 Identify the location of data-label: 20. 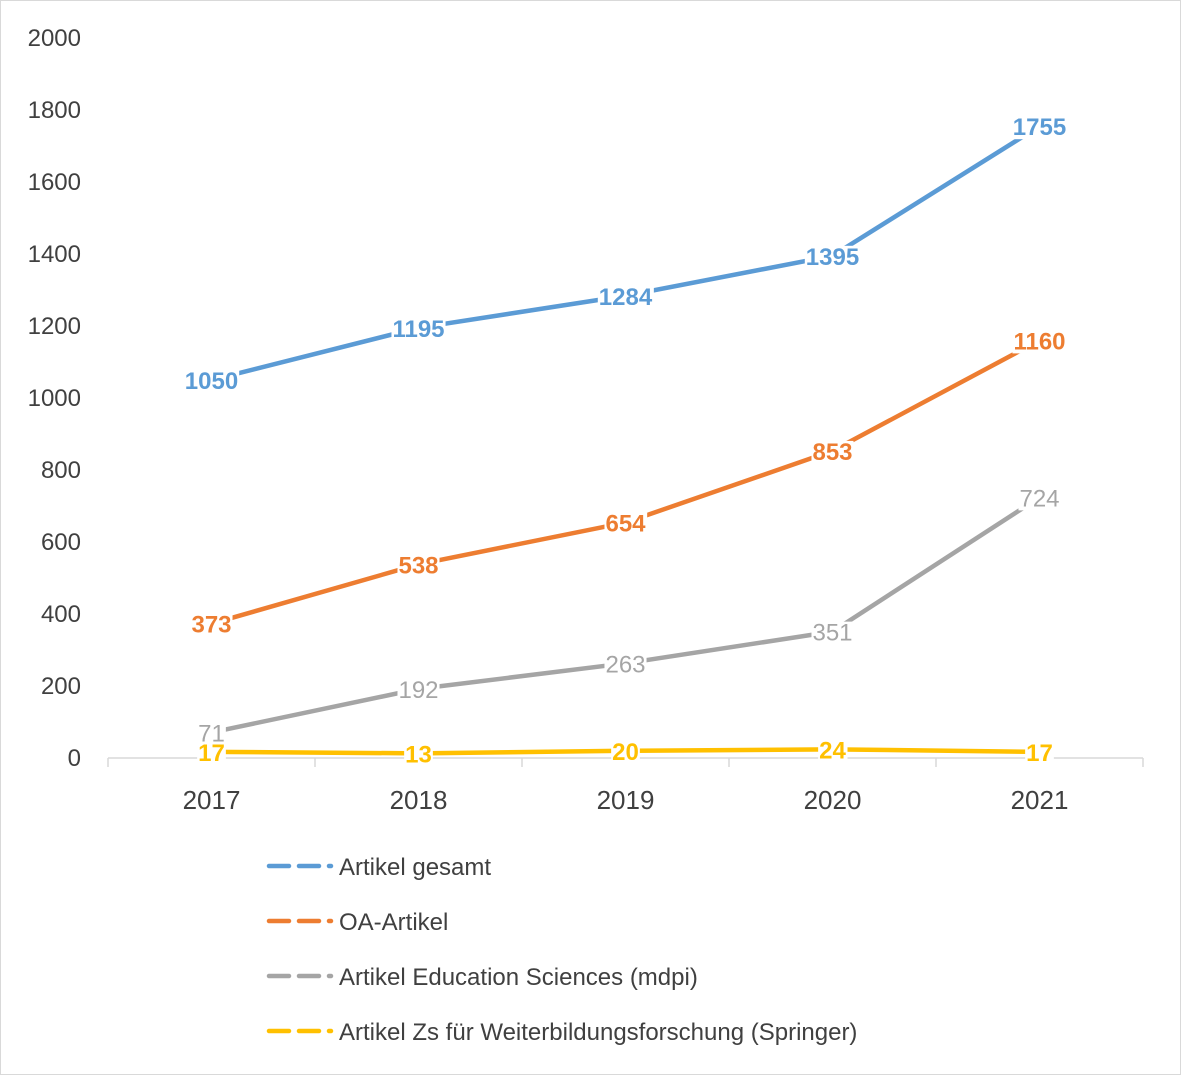
(625, 752).